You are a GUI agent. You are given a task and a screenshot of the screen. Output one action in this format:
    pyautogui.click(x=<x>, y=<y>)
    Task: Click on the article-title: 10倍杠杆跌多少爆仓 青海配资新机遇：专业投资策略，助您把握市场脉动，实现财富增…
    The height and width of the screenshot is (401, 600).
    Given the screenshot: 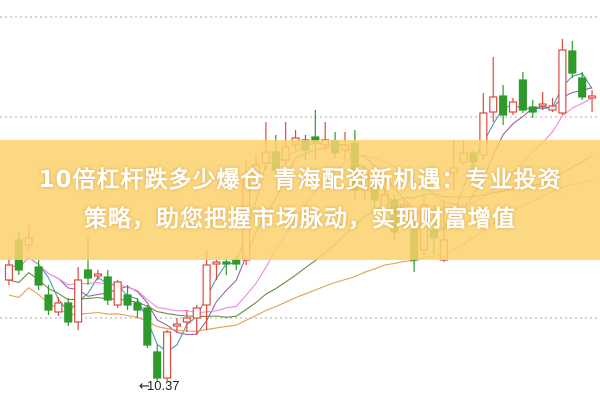 What is the action you would take?
    pyautogui.click(x=300, y=199)
    